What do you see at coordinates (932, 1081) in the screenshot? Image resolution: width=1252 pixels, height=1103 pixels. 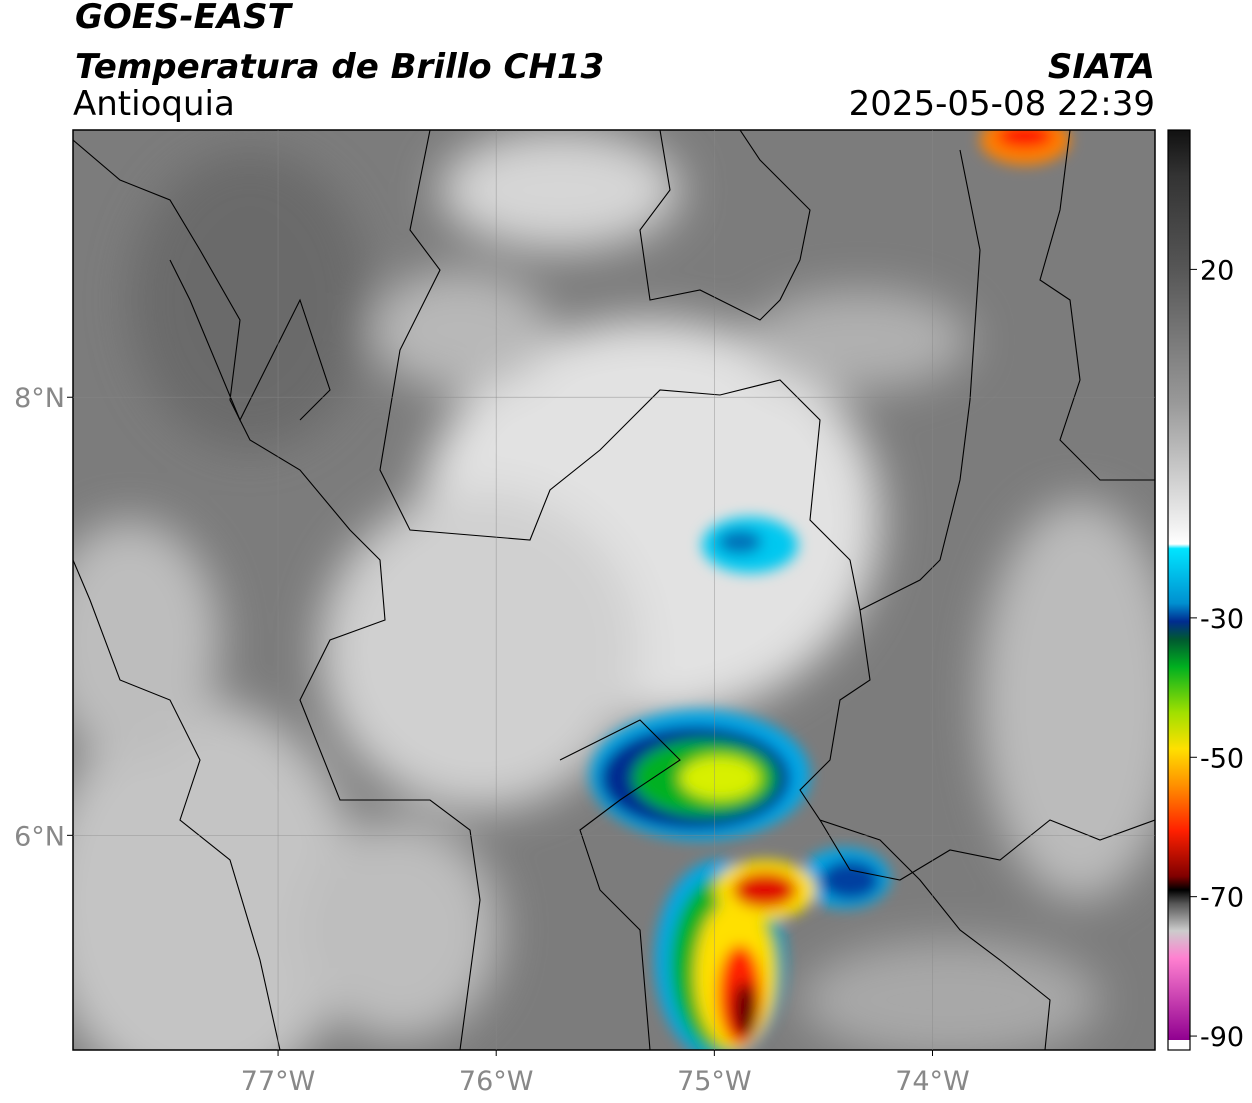 I see `x-tick-label: 74°W` at bounding box center [932, 1081].